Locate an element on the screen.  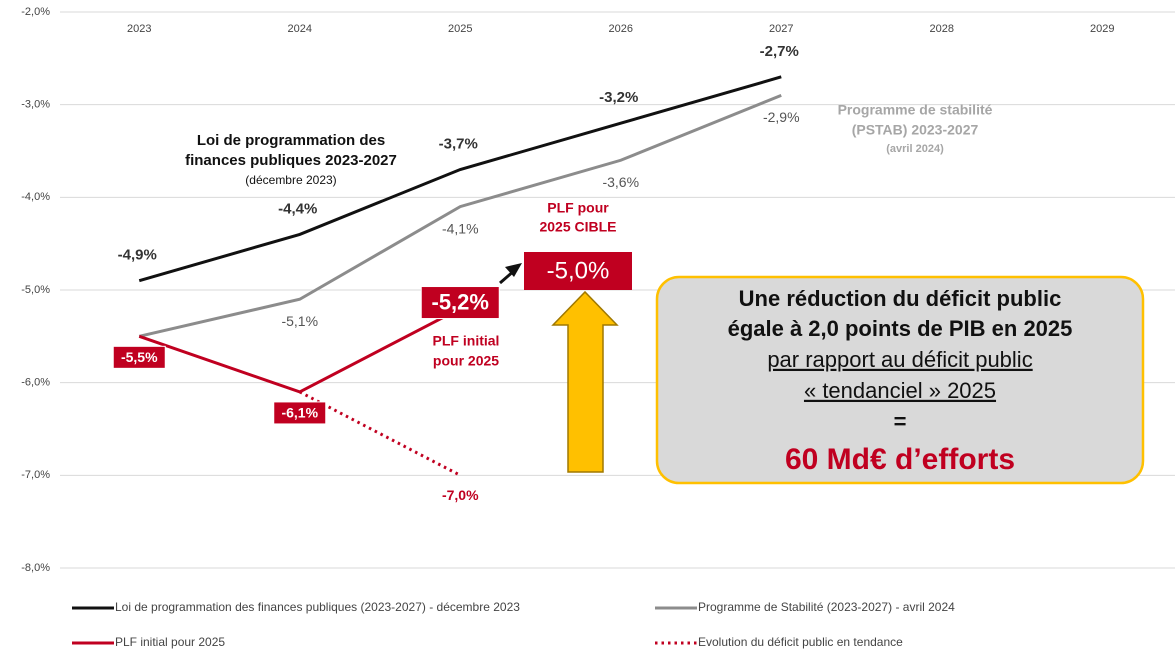
y-tick-label: -7,0% is located at coordinates (35, 475).